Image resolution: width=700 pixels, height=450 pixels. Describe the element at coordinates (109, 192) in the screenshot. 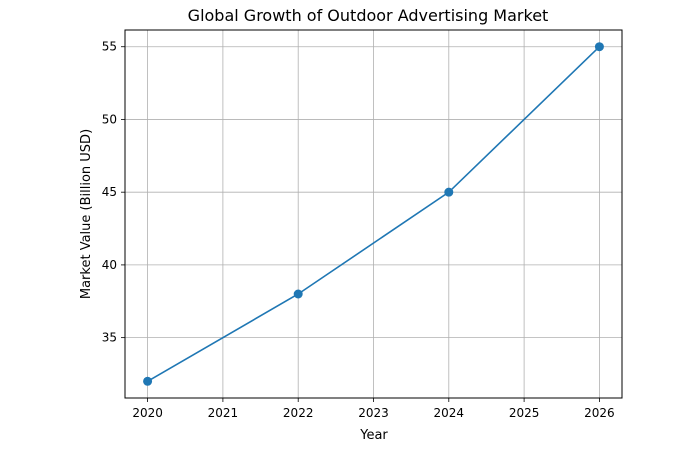

I see `y-tick-label: 45` at that location.